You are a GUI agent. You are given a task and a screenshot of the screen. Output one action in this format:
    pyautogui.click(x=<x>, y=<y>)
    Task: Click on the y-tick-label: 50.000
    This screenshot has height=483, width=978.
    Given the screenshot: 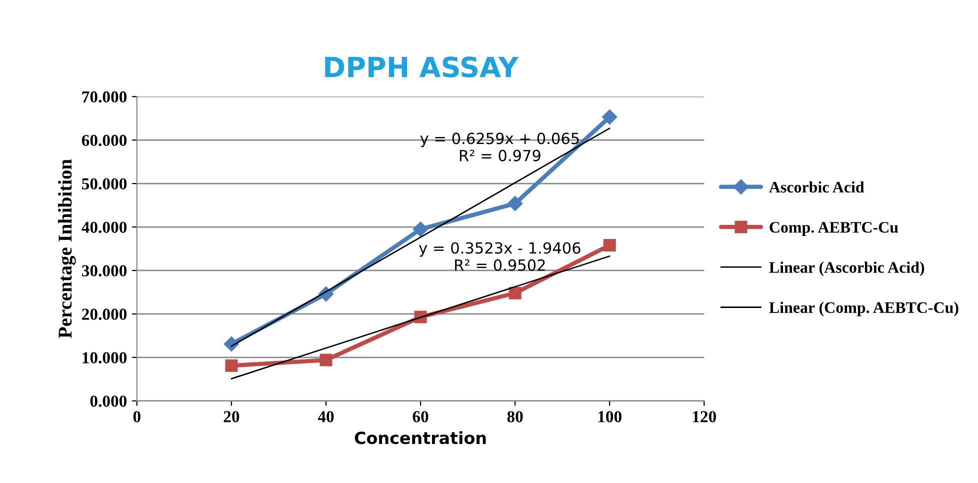 What is the action you would take?
    pyautogui.click(x=104, y=184)
    